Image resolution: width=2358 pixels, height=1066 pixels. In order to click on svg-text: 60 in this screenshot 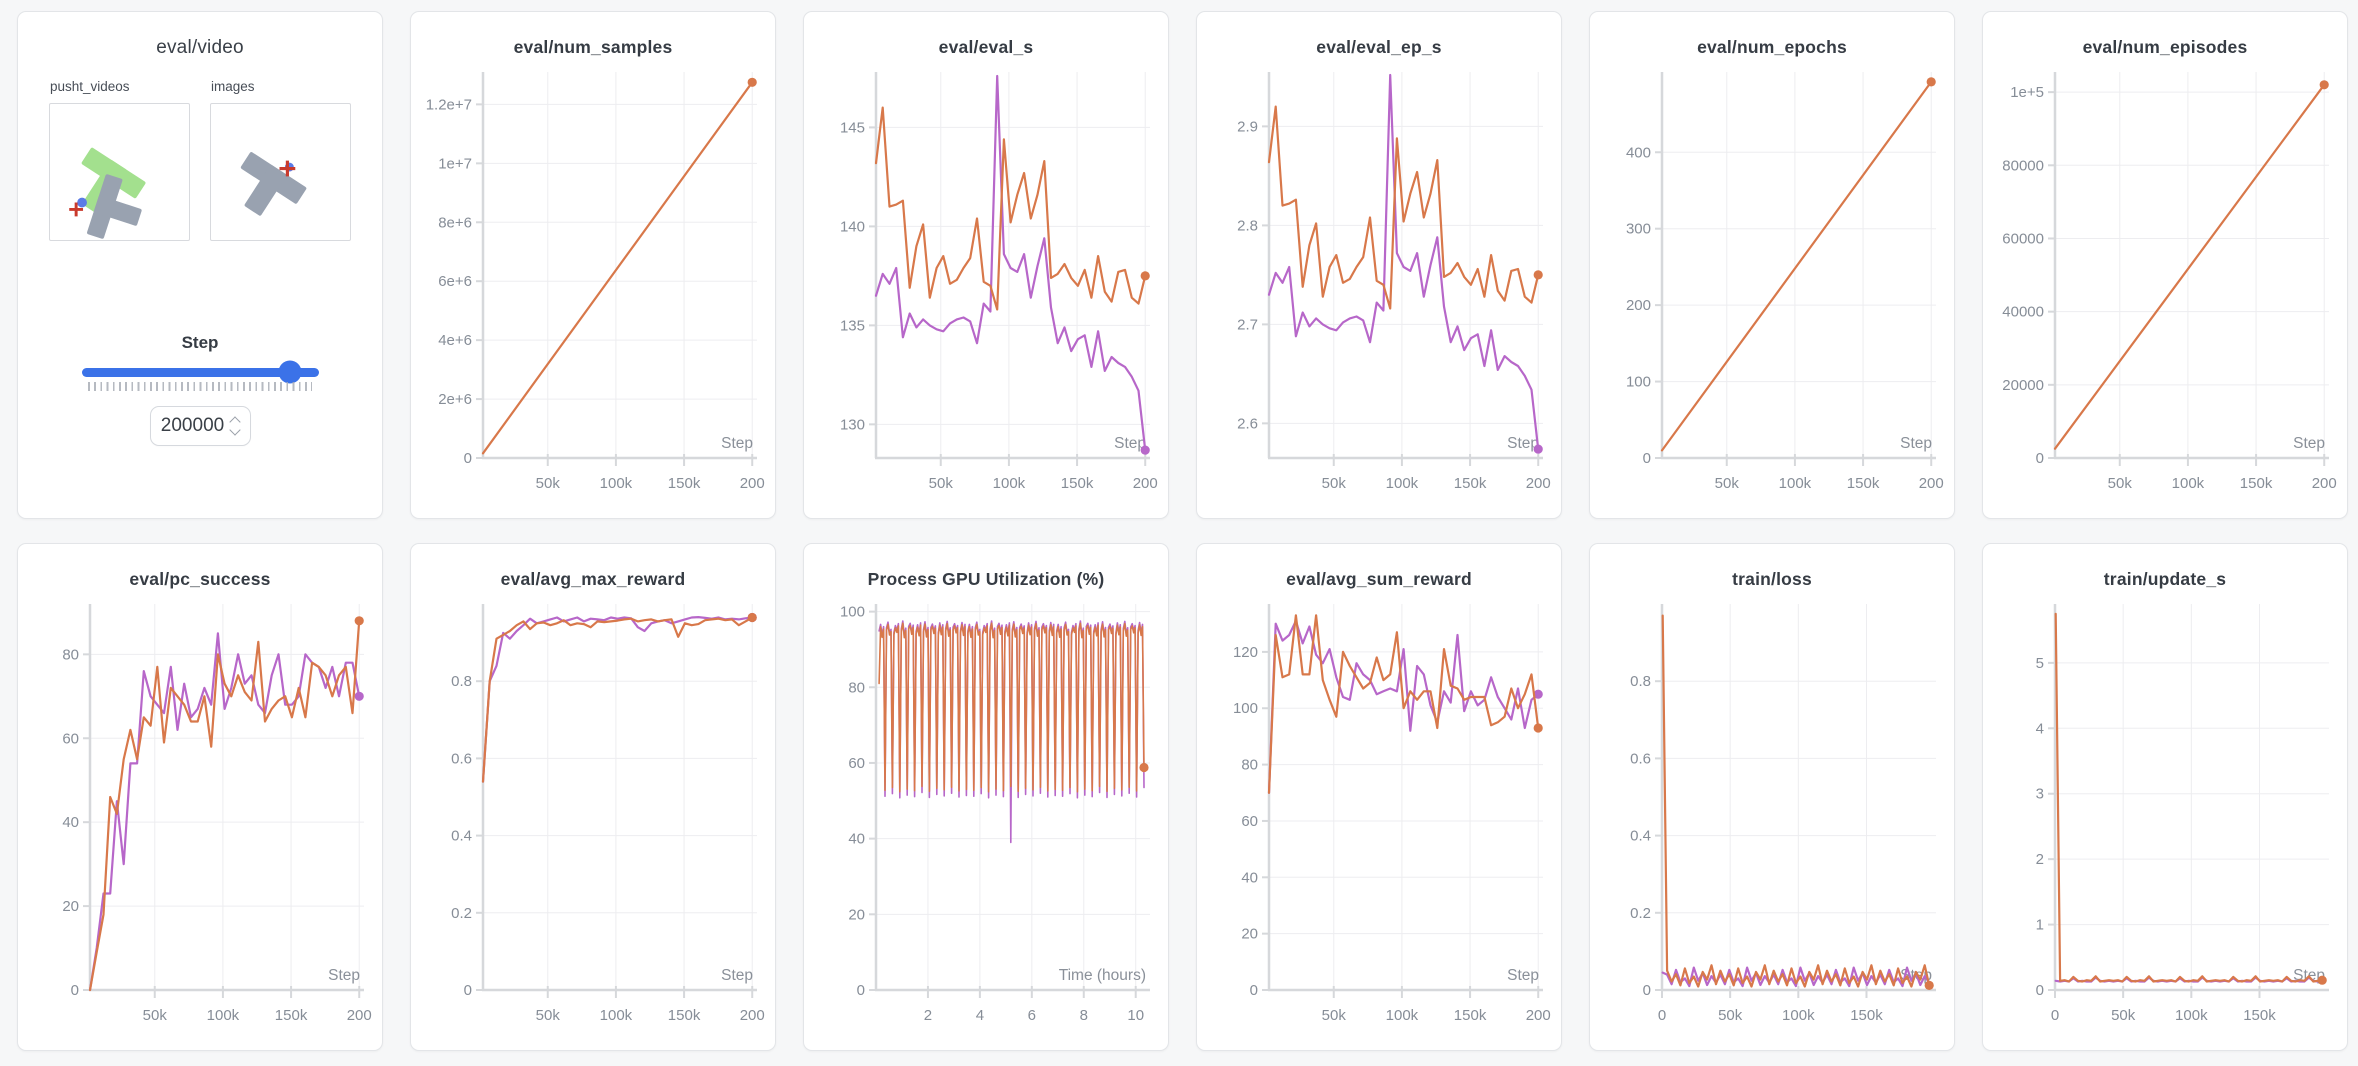, I will do `click(856, 763)`.